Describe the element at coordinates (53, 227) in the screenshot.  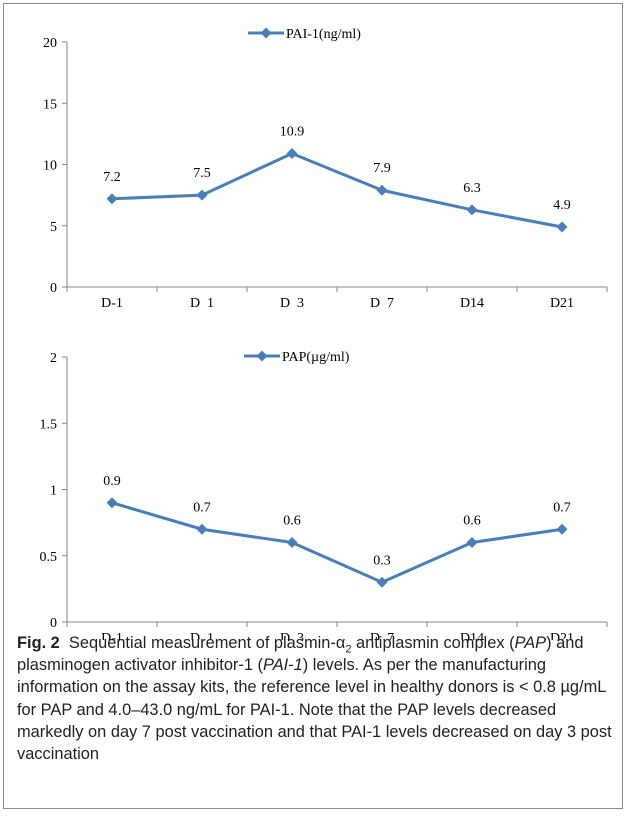
I see `y-tick-label: 5` at that location.